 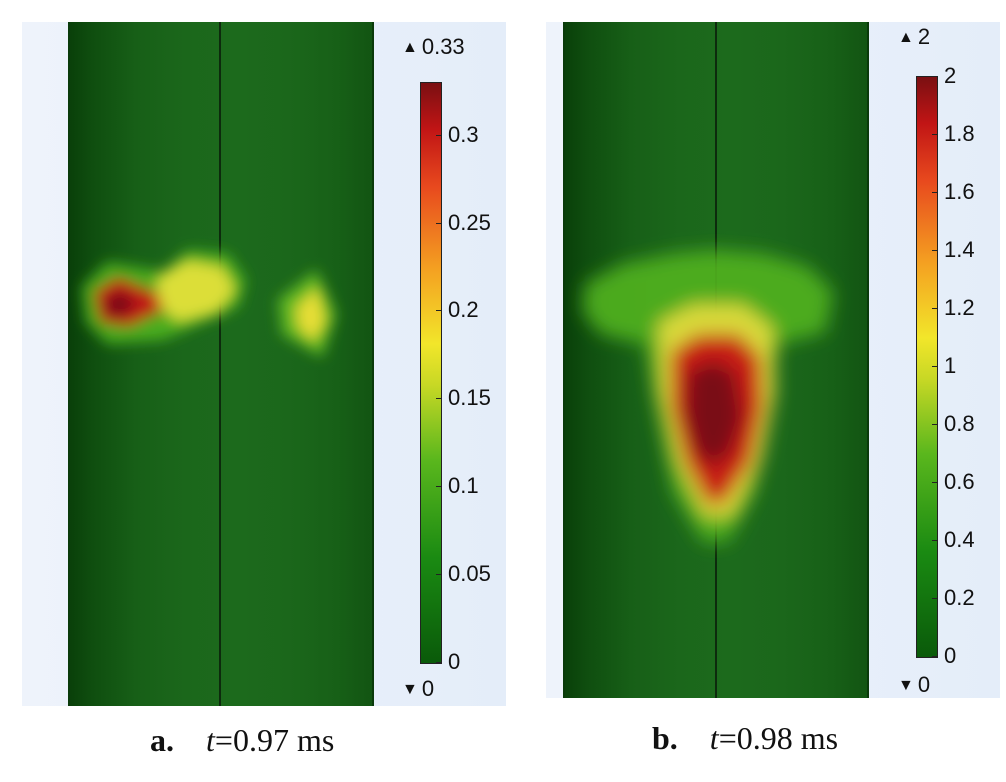 I want to click on panel-a-yellow-blob, so click(x=196, y=291).